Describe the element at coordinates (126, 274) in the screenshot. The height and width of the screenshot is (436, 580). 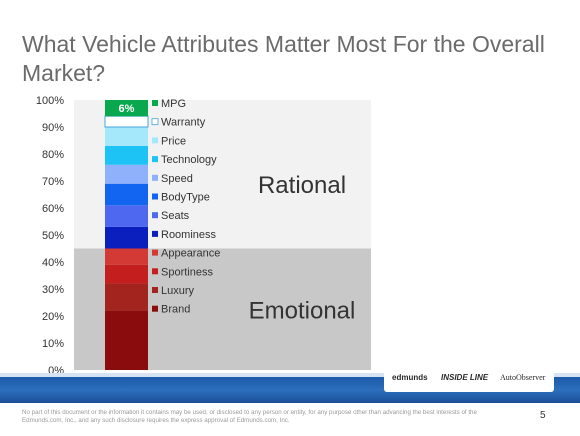
I see `bar-segment-sportiness` at that location.